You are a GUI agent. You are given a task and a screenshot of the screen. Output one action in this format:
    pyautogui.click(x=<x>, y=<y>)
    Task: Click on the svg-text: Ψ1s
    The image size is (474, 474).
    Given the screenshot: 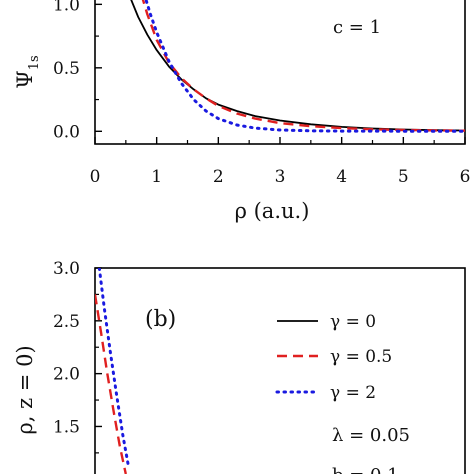 What is the action you would take?
    pyautogui.click(x=27, y=71)
    